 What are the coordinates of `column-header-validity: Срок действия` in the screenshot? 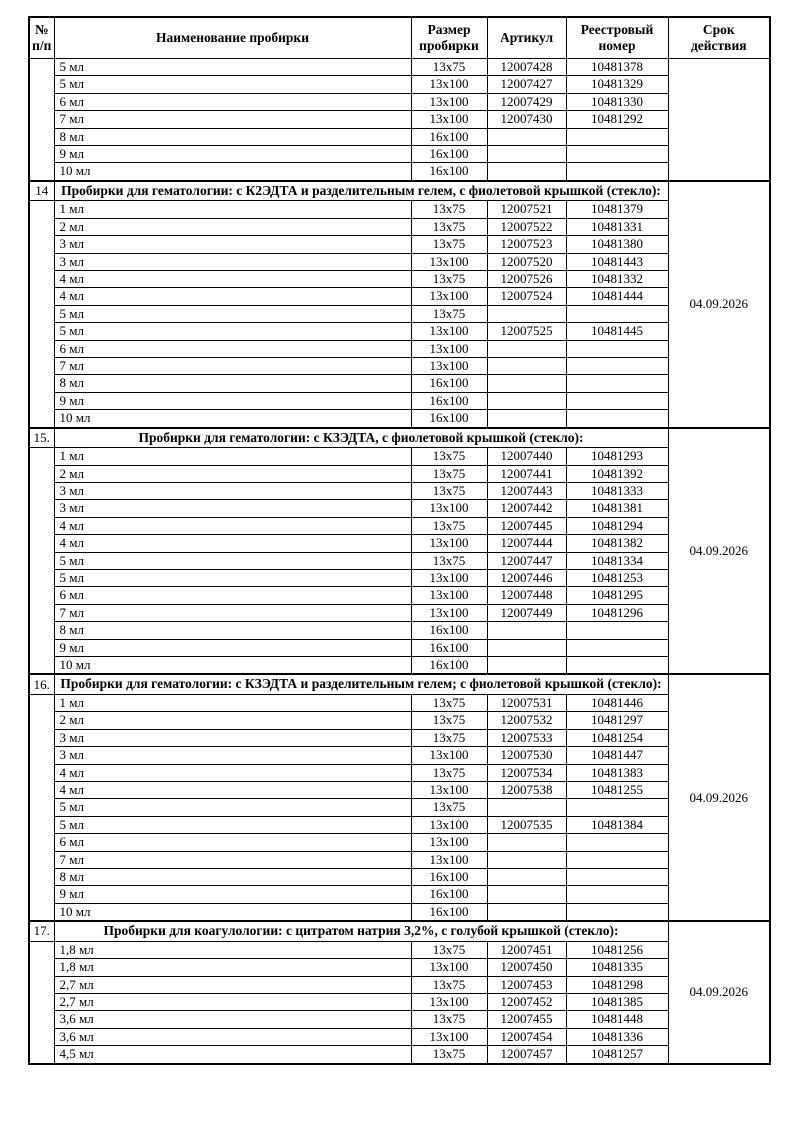 It's located at (719, 37).